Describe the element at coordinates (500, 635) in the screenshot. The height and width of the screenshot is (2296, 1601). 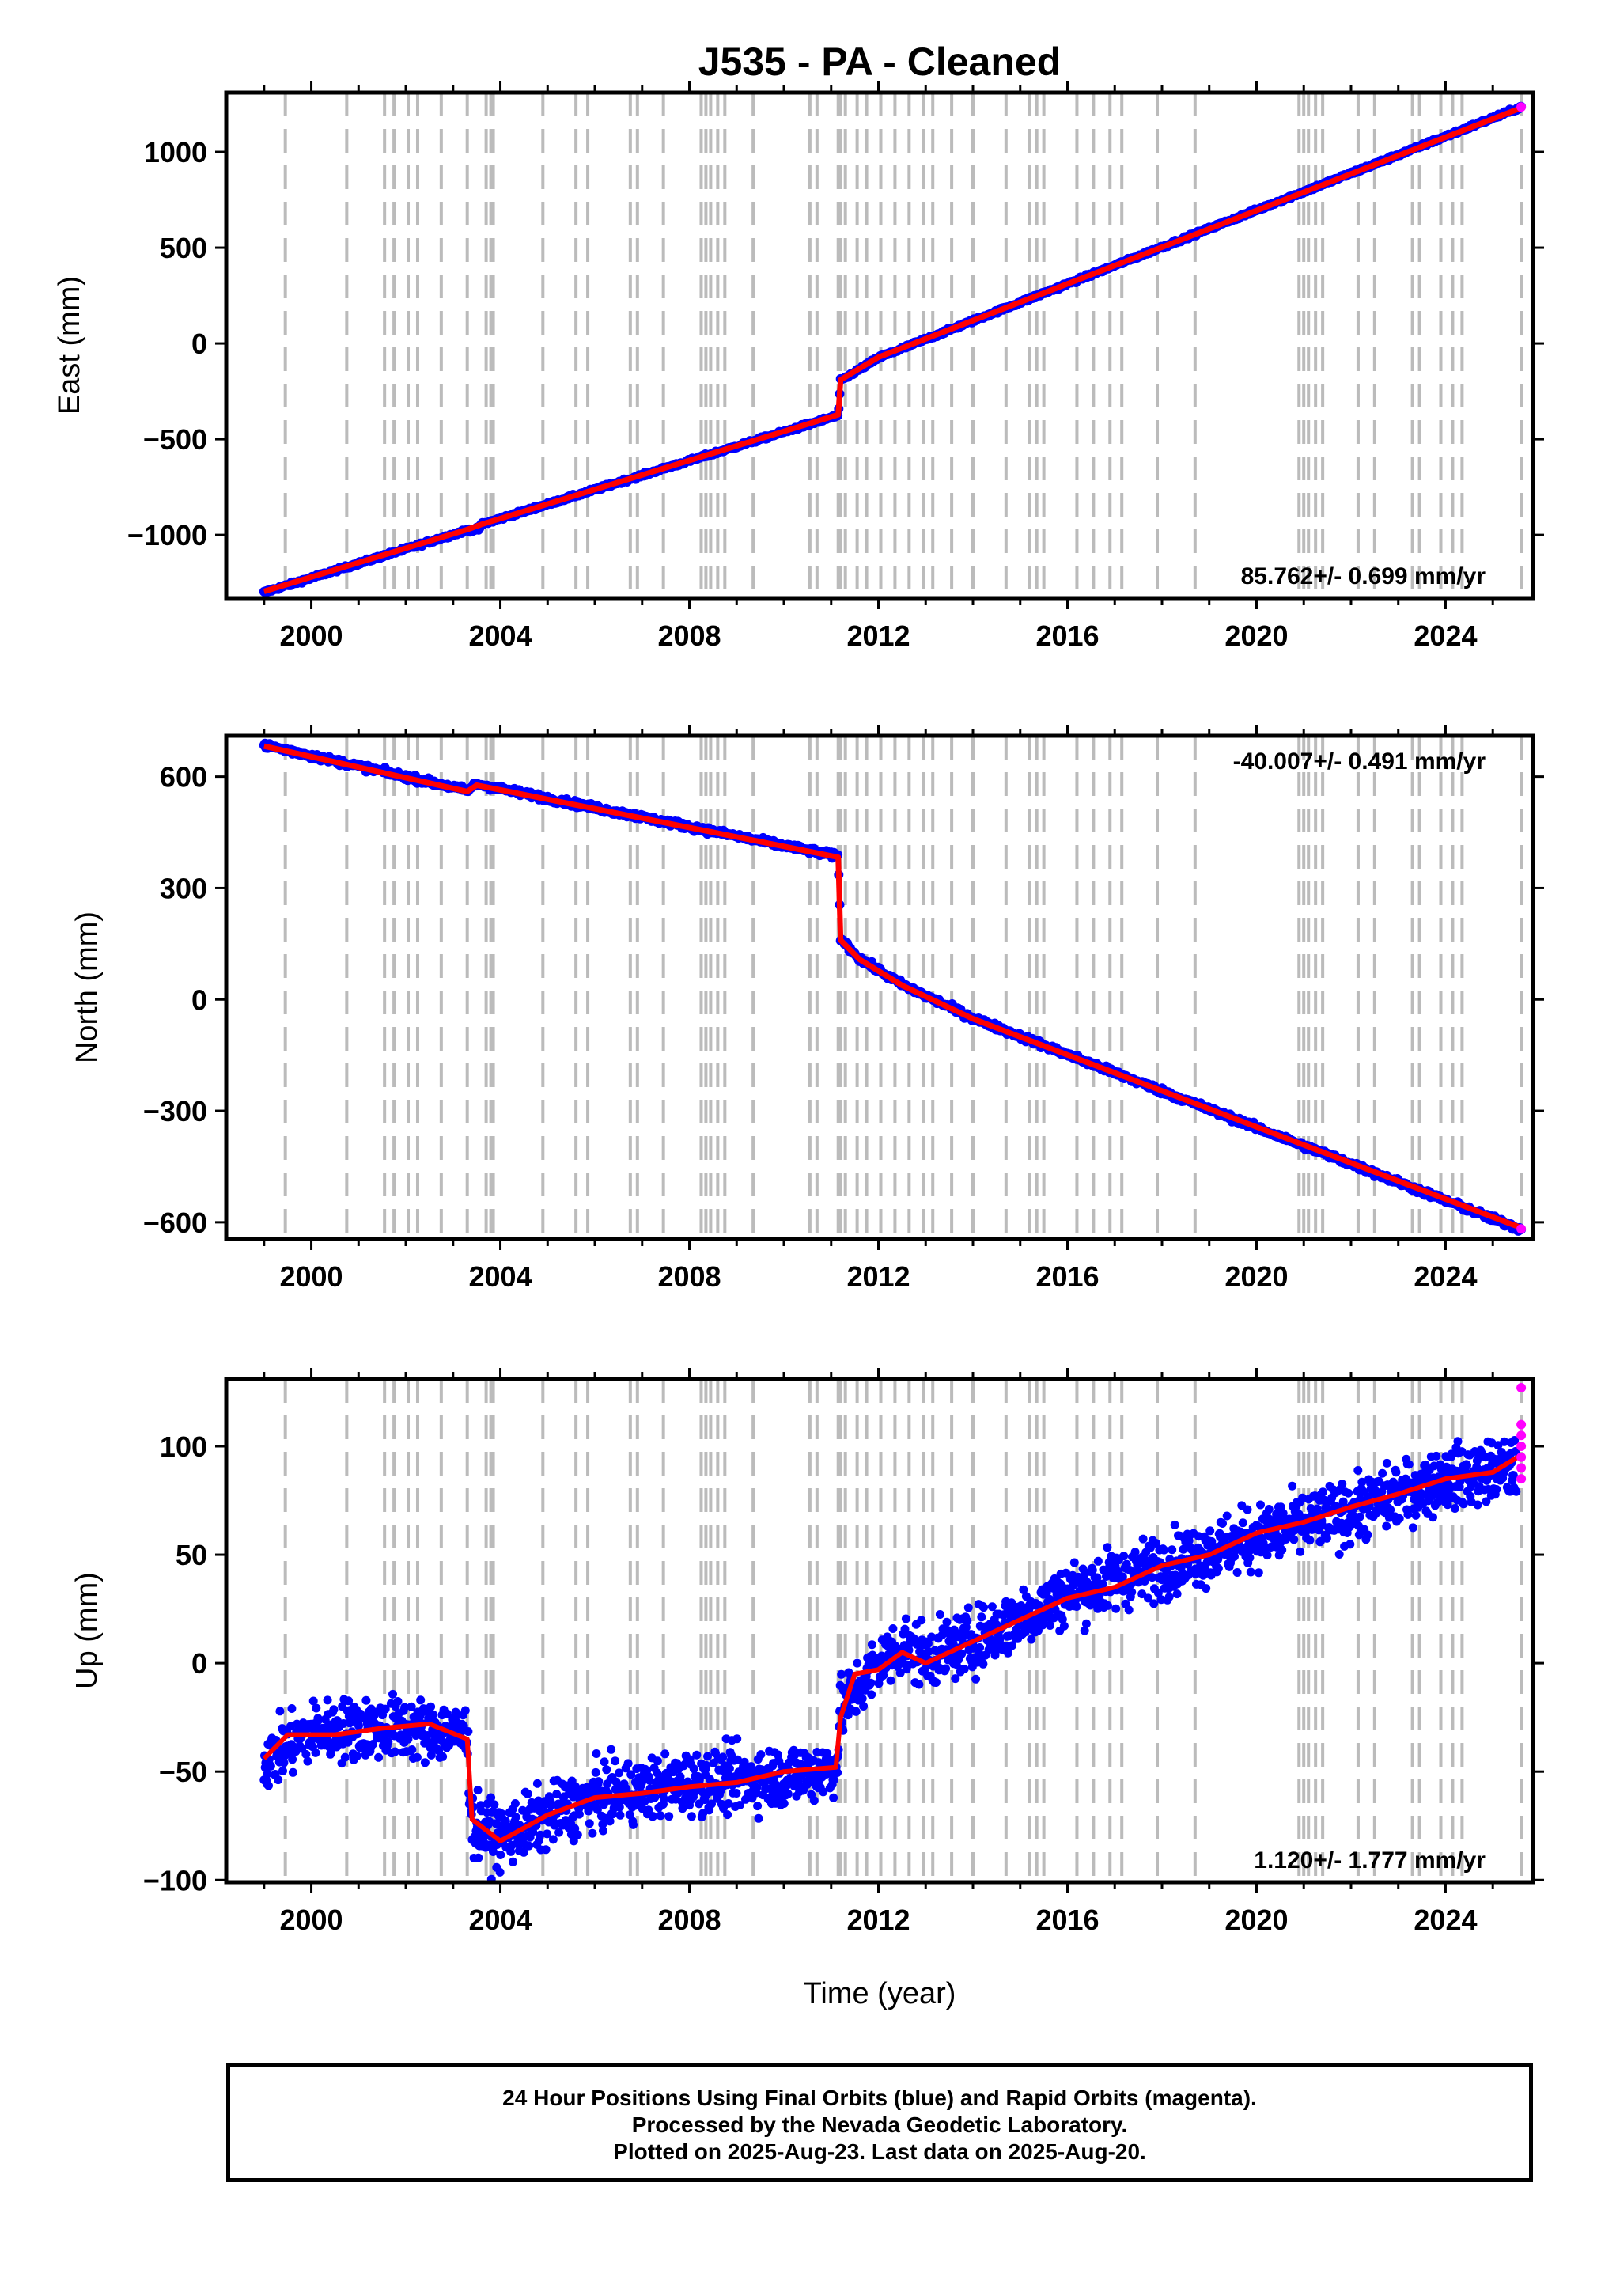
I see `east-x-tick-label: 2004` at that location.